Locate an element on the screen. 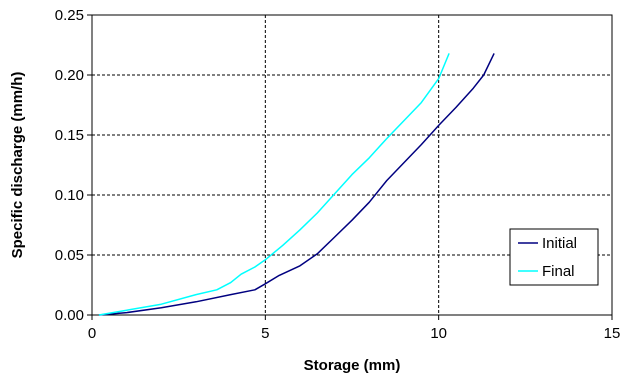  y-tick-label: 0.10 is located at coordinates (69, 195).